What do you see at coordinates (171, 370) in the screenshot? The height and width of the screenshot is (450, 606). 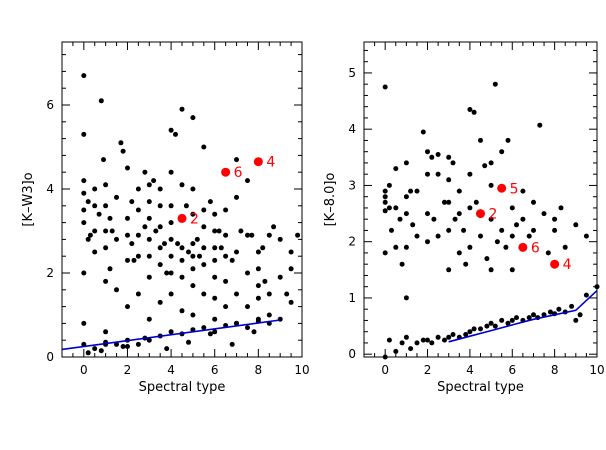 I see `x-tick-label: 4` at bounding box center [171, 370].